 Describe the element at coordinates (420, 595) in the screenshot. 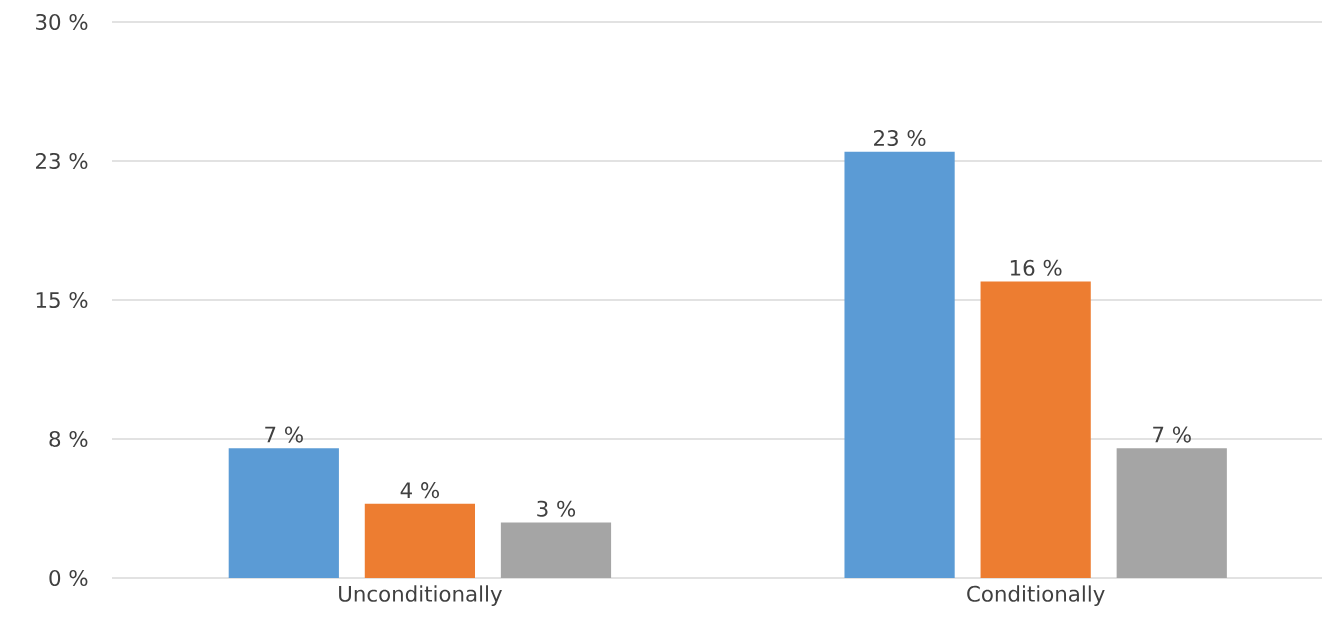

I see `x-tick-label: Unconditionally` at that location.